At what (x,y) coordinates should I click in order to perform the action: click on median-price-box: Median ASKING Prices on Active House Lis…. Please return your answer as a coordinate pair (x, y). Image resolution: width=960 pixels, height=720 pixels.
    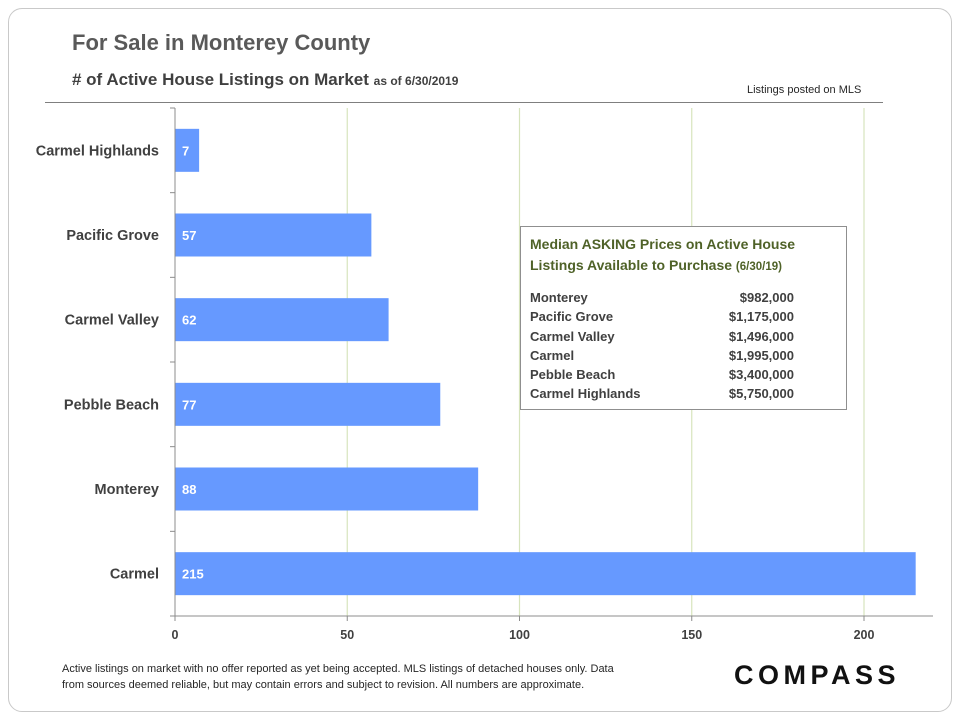
    Looking at the image, I should click on (683, 318).